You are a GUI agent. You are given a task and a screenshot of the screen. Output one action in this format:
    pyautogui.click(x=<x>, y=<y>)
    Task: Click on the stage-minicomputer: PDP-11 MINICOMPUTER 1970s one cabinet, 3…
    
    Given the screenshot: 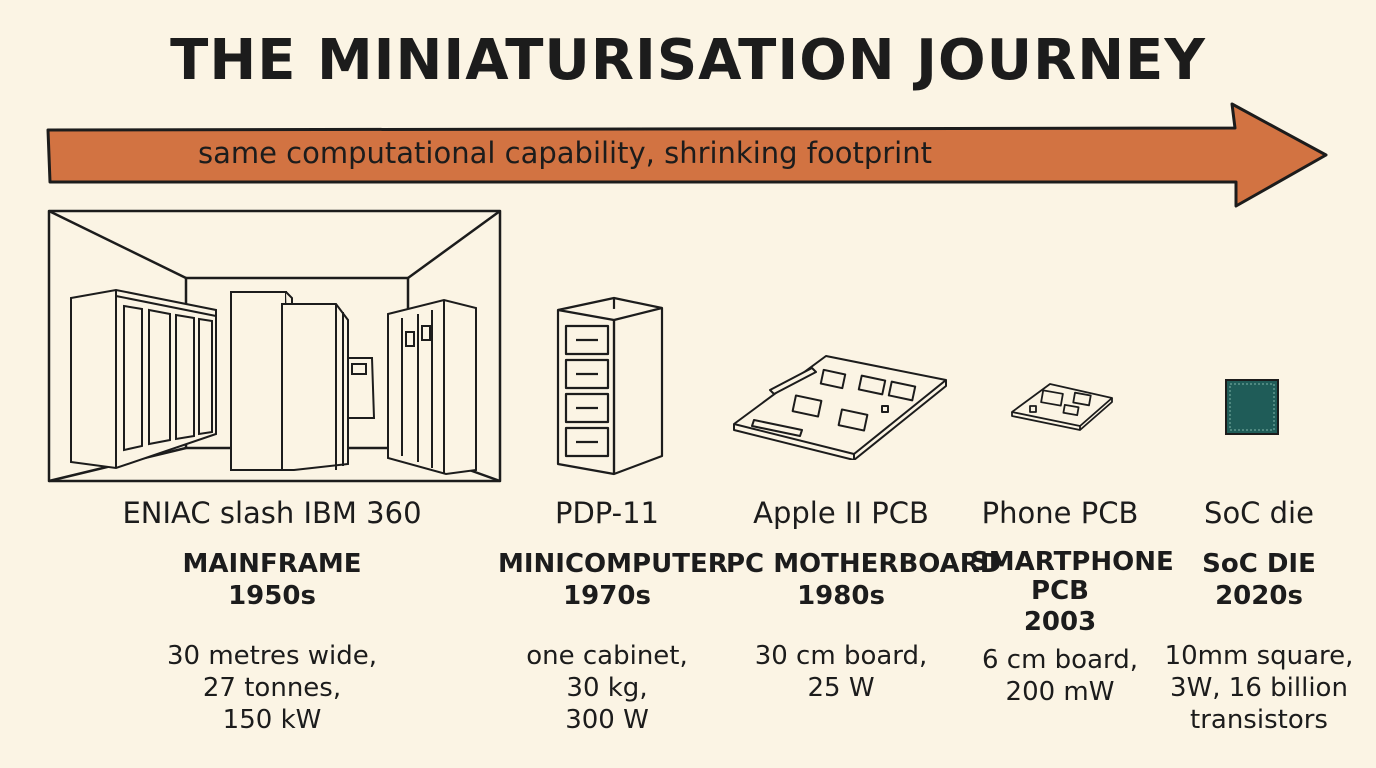 What is the action you would take?
    pyautogui.click(x=613, y=613)
    